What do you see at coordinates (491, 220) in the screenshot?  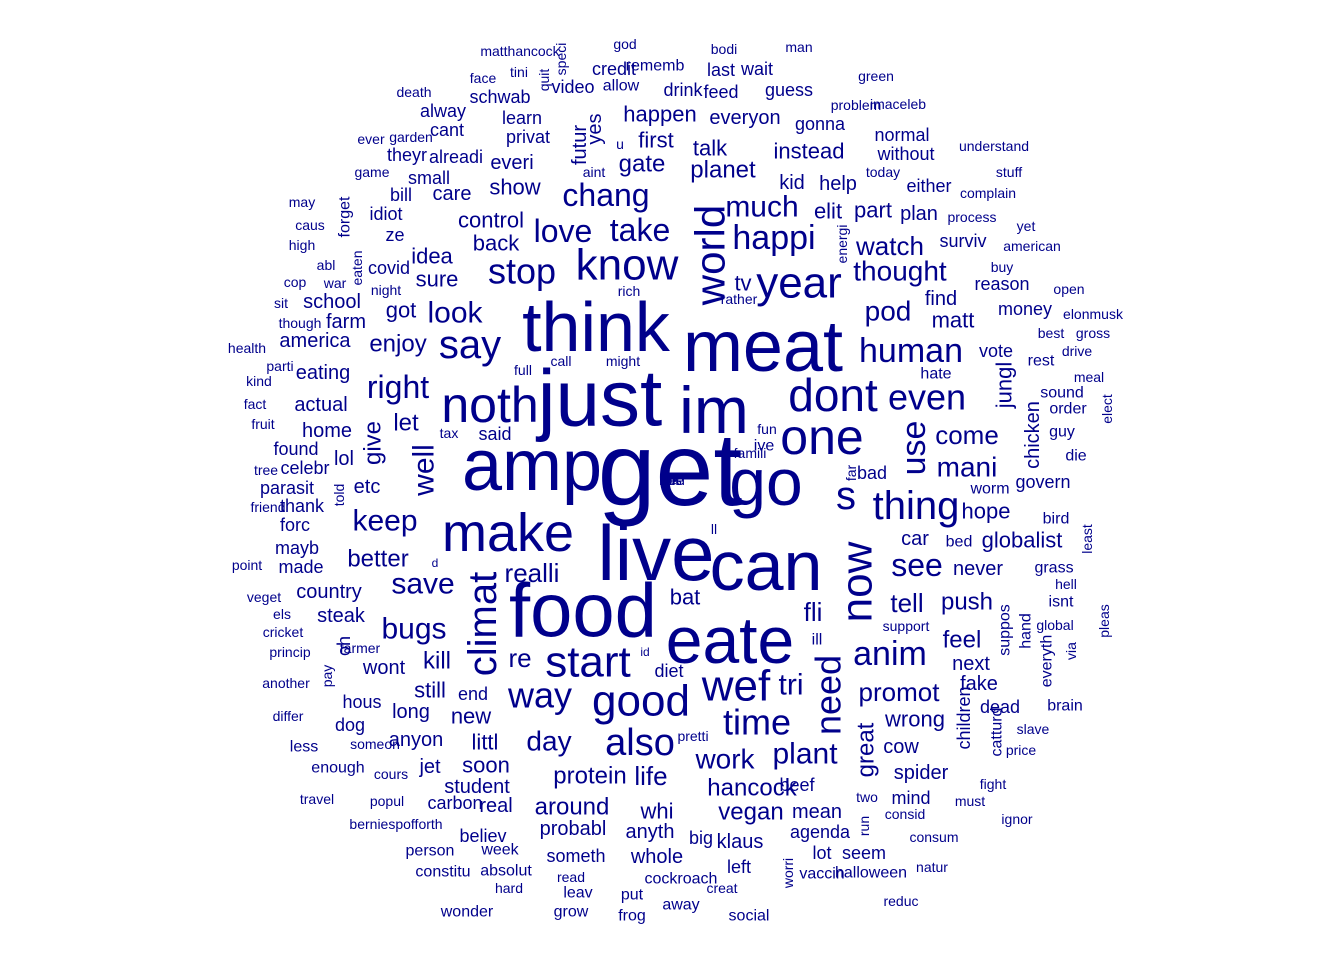 I see `cloud-word-control: control` at bounding box center [491, 220].